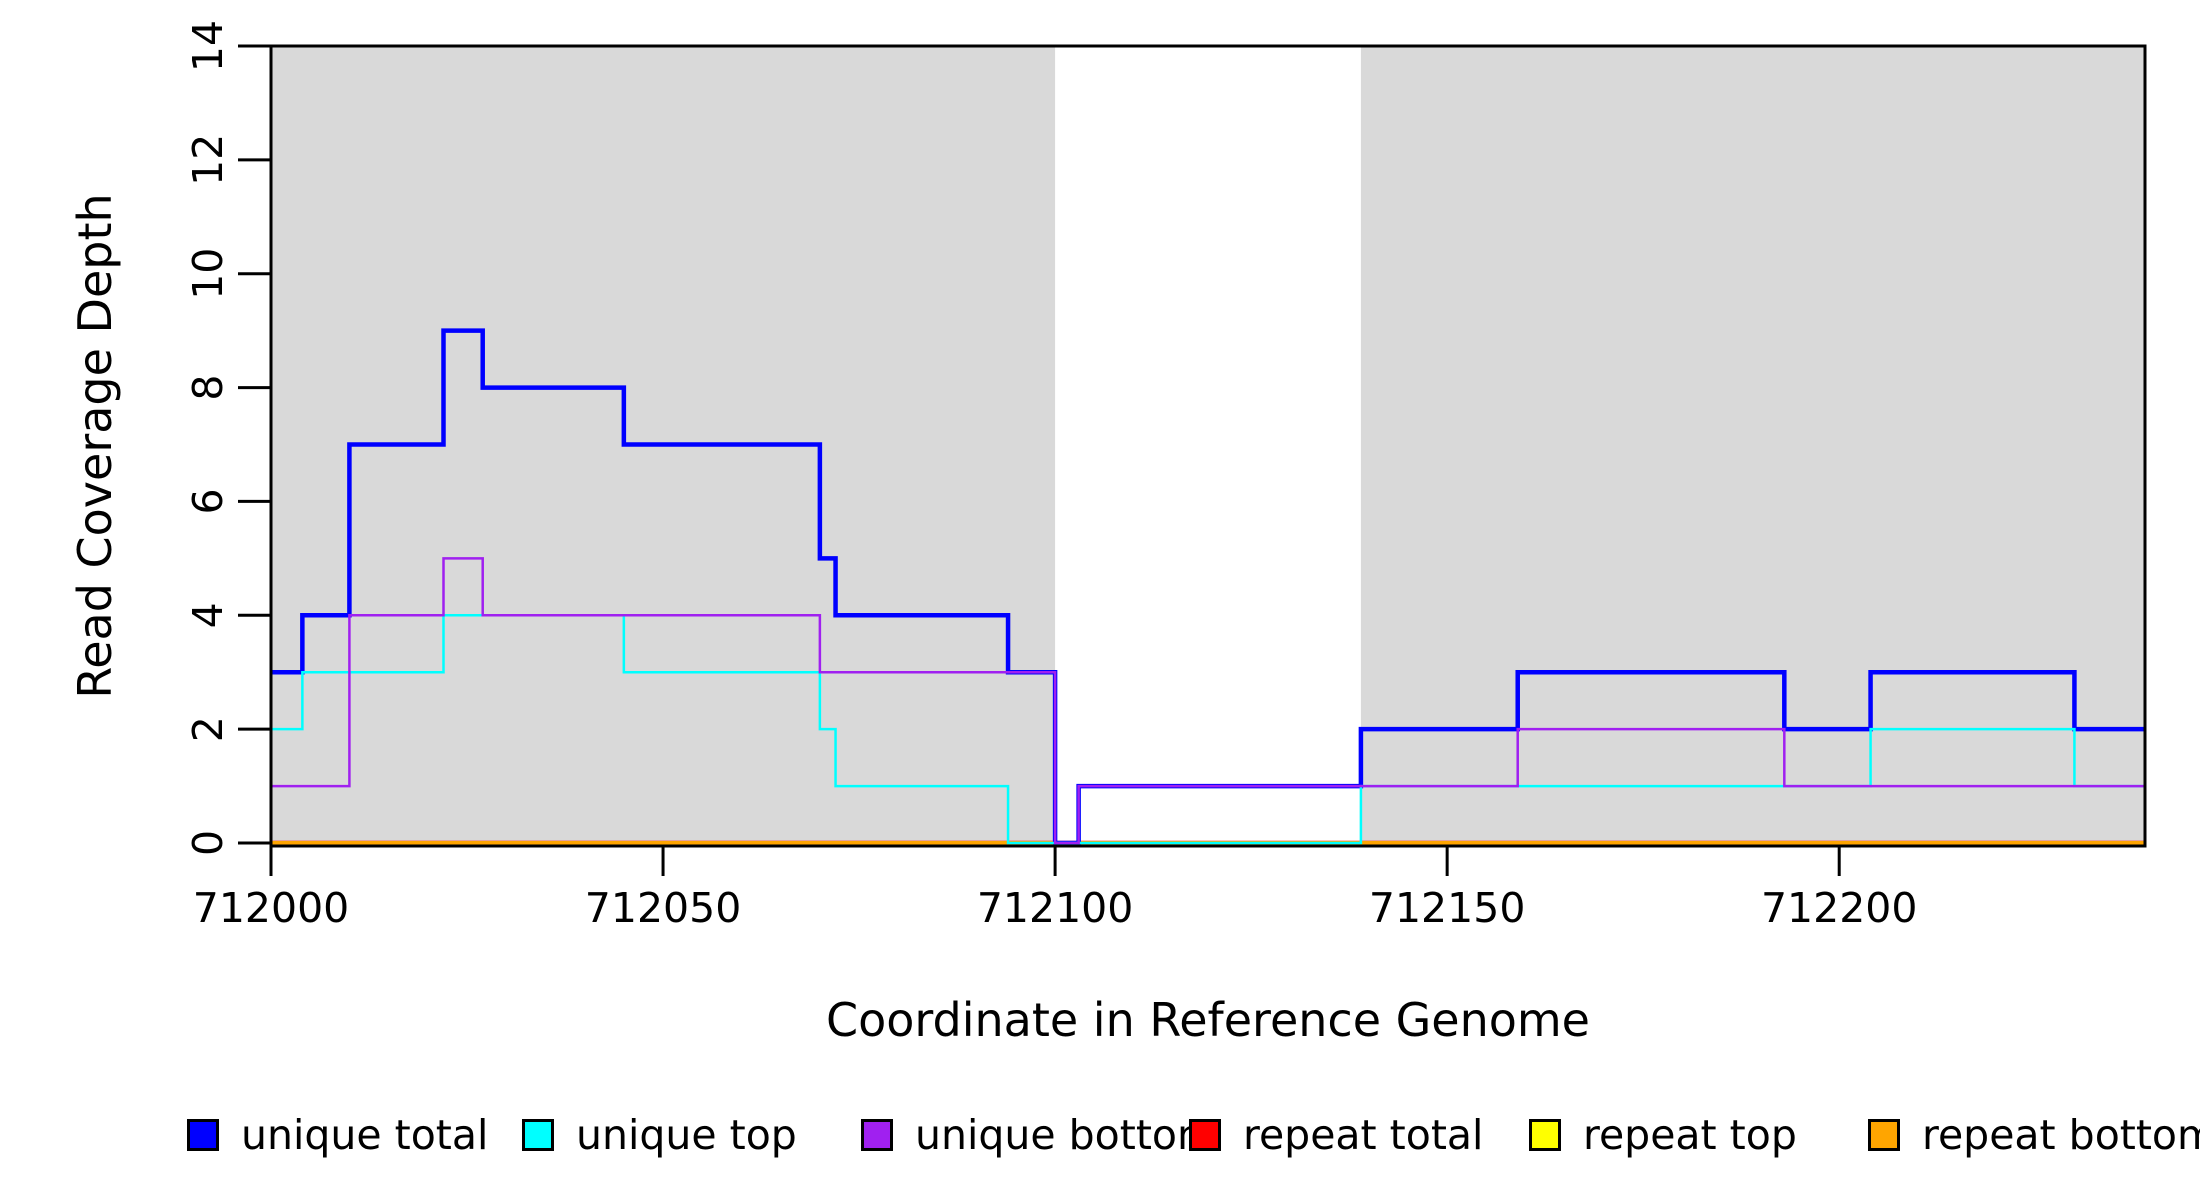 The height and width of the screenshot is (1200, 2200). I want to click on legend-label: repeat top, so click(1690, 1135).